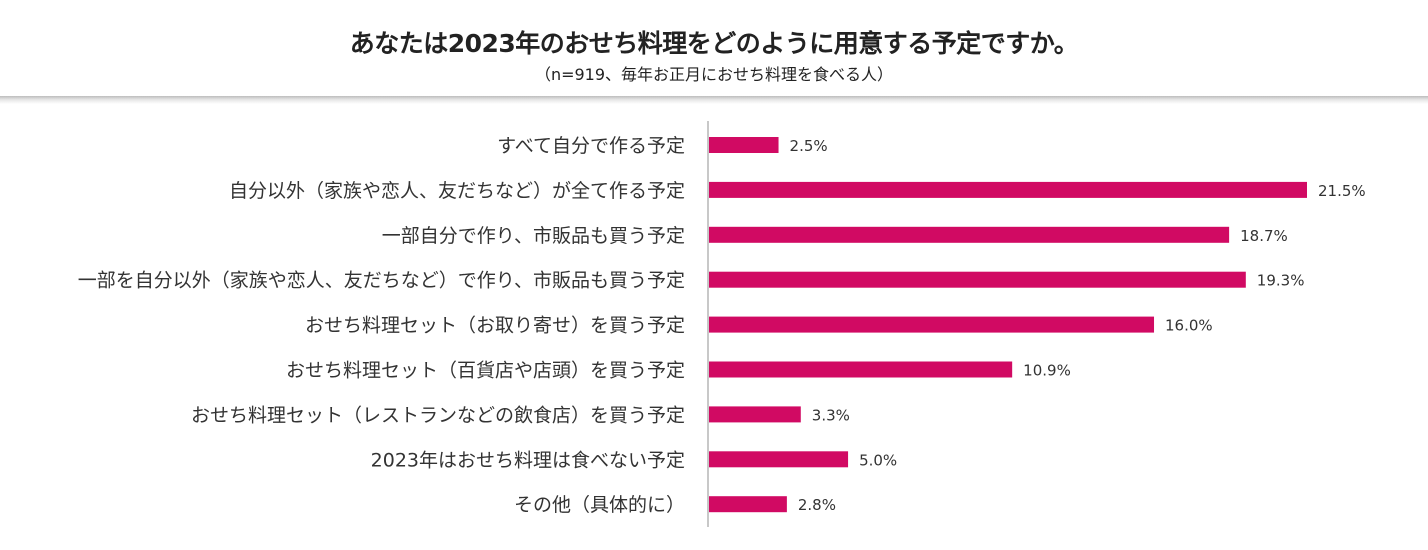 The image size is (1428, 550). What do you see at coordinates (591, 146) in the screenshot?
I see `category-label: すべて自分で作る予定` at bounding box center [591, 146].